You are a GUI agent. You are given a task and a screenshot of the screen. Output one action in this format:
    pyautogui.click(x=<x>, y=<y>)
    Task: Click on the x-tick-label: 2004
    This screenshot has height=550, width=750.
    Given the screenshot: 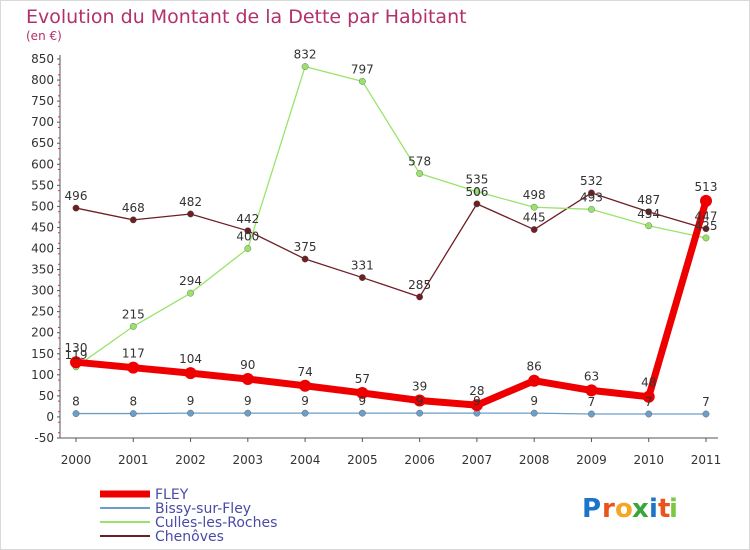 What is the action you would take?
    pyautogui.click(x=305, y=460)
    